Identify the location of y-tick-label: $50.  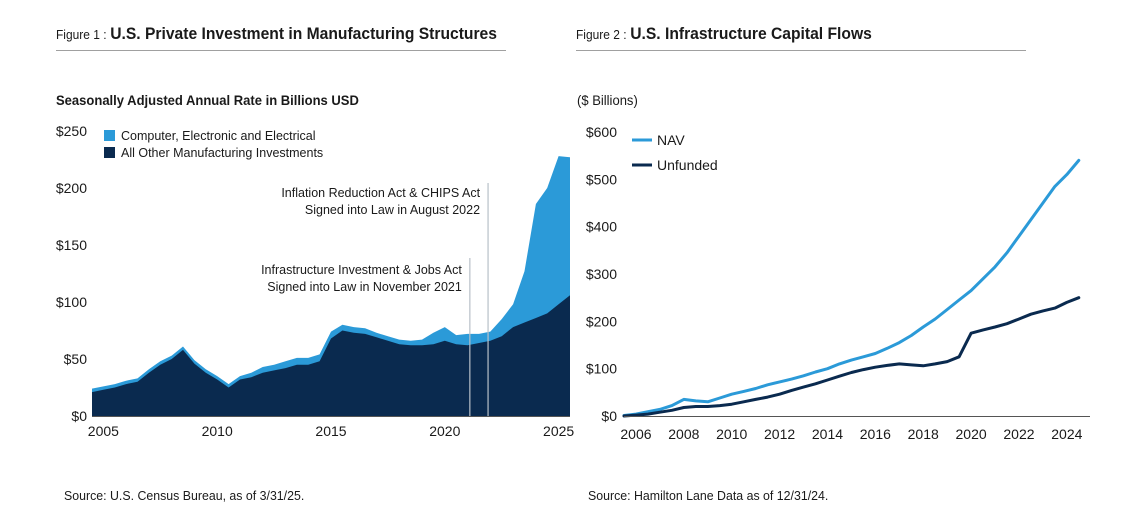
(76, 359).